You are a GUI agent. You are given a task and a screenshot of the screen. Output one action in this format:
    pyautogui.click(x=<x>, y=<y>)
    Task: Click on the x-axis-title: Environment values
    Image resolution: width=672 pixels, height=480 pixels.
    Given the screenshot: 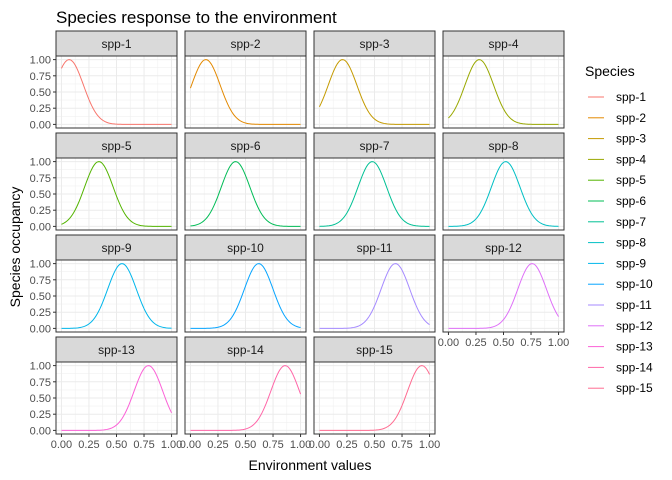 What is the action you would take?
    pyautogui.click(x=310, y=465)
    